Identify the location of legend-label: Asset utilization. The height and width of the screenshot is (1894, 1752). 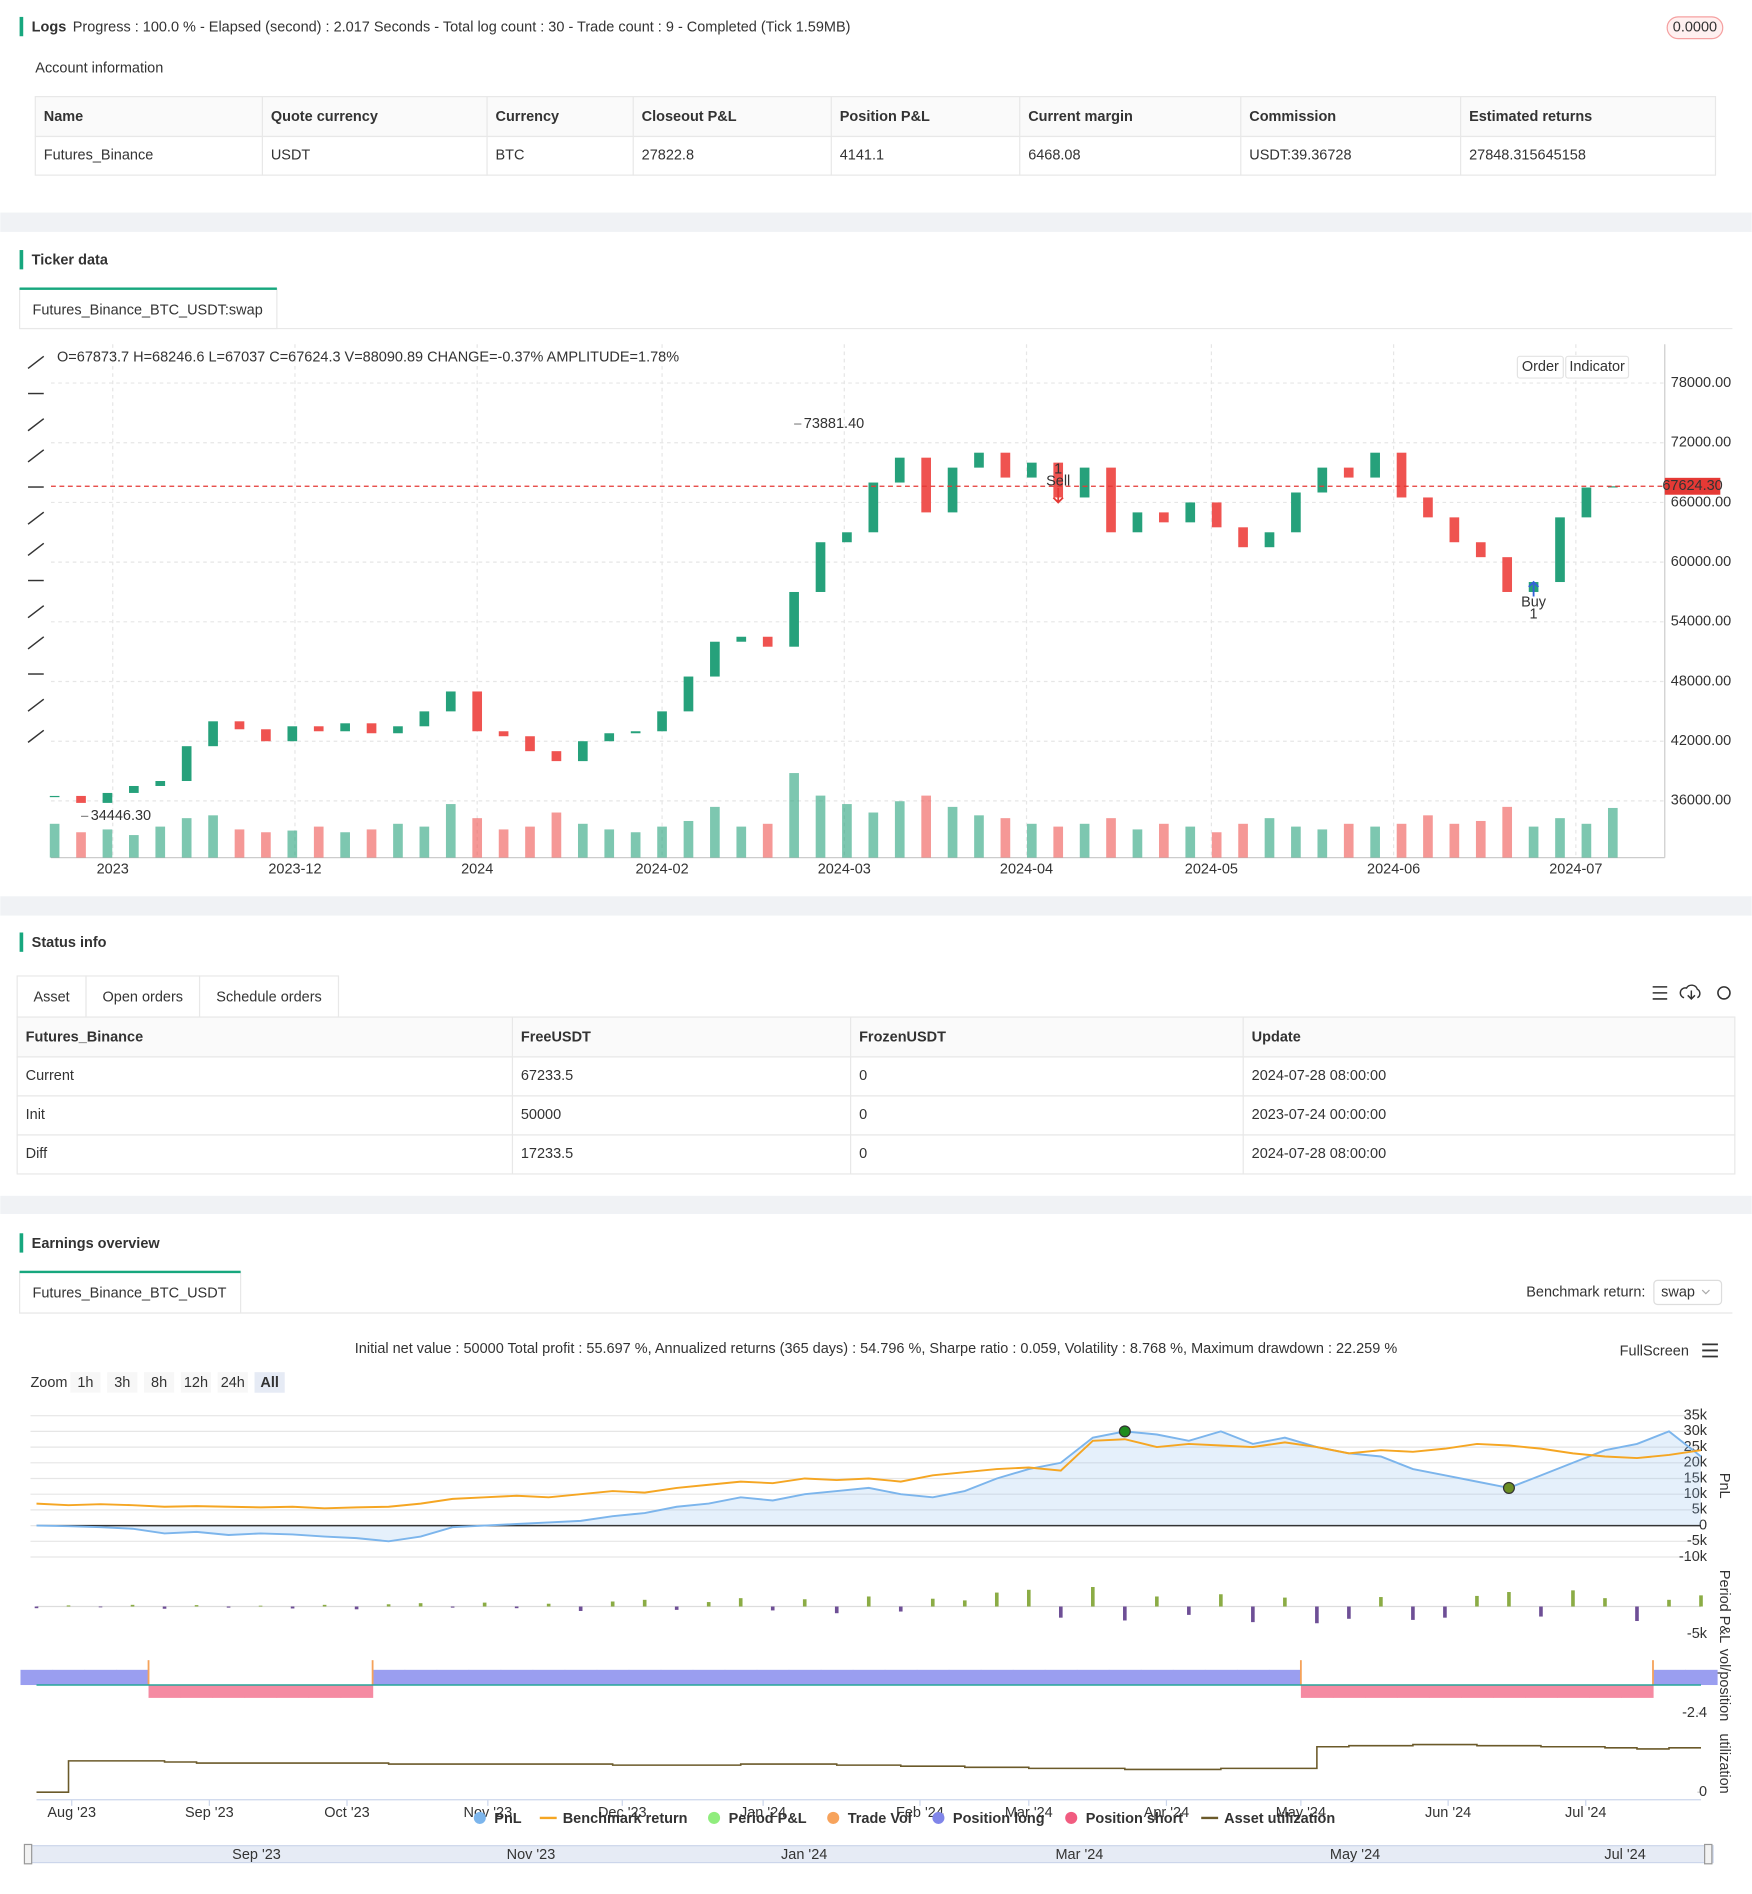
(1279, 1819).